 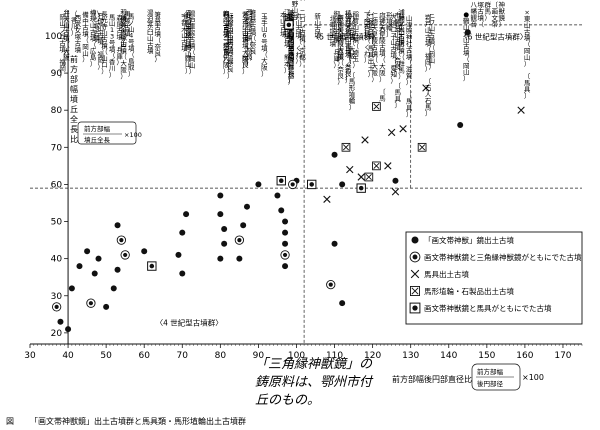 I want to click on data-point: 応神天皇陵古墳（大阪） 〔馬形埴輪〕, so click(x=382, y=60).